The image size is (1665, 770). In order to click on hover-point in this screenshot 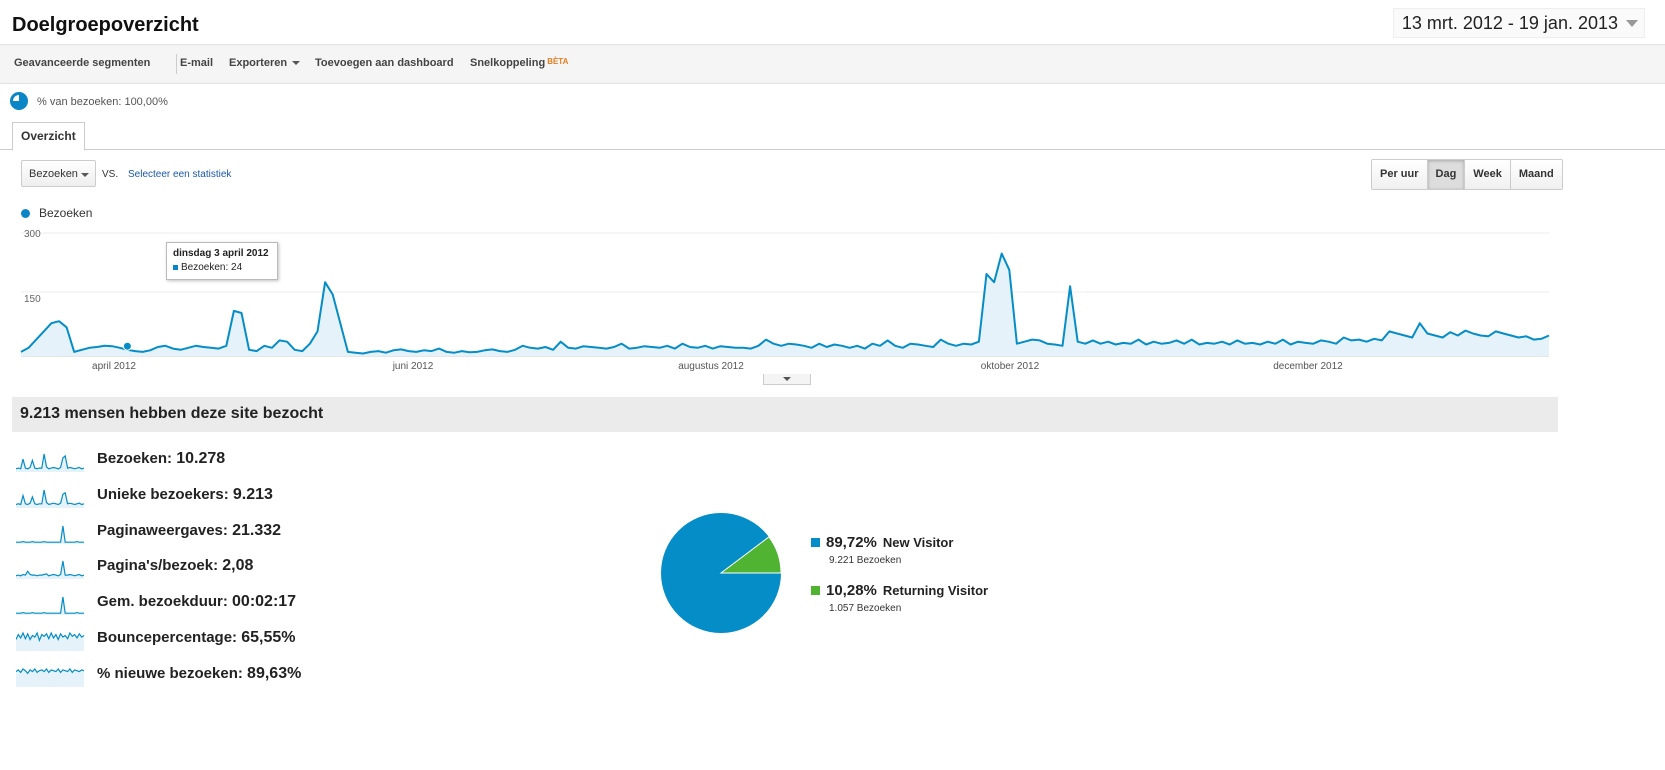, I will do `click(127, 346)`.